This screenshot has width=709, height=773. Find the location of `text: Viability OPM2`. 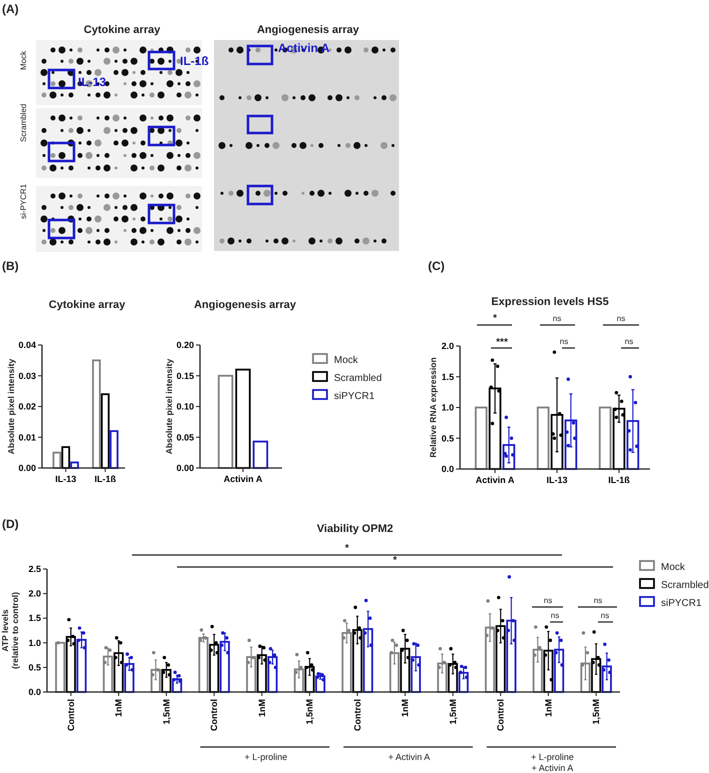

text: Viability OPM2 is located at coordinates (355, 529).